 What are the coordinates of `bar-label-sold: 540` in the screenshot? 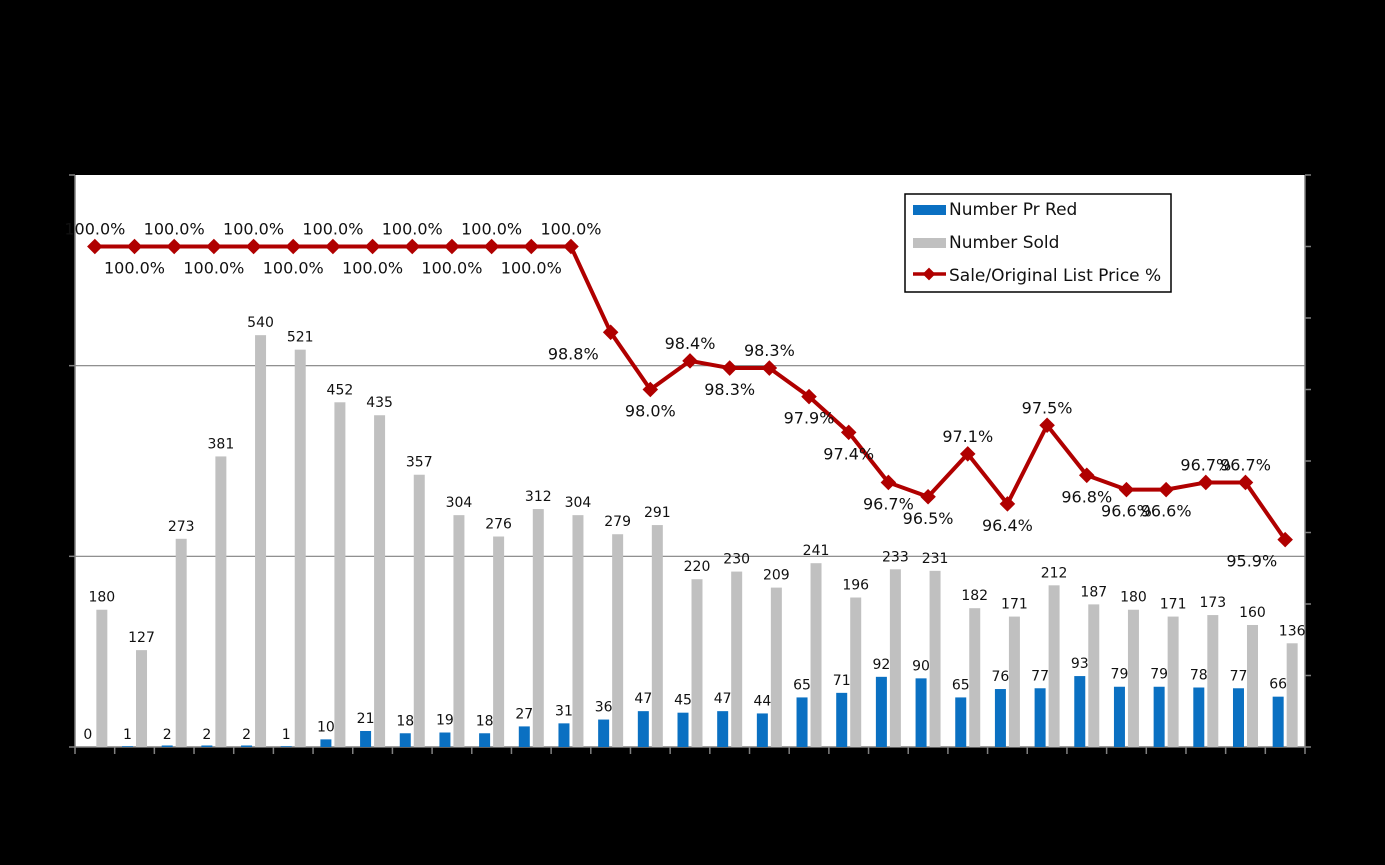 It's located at (260, 323).